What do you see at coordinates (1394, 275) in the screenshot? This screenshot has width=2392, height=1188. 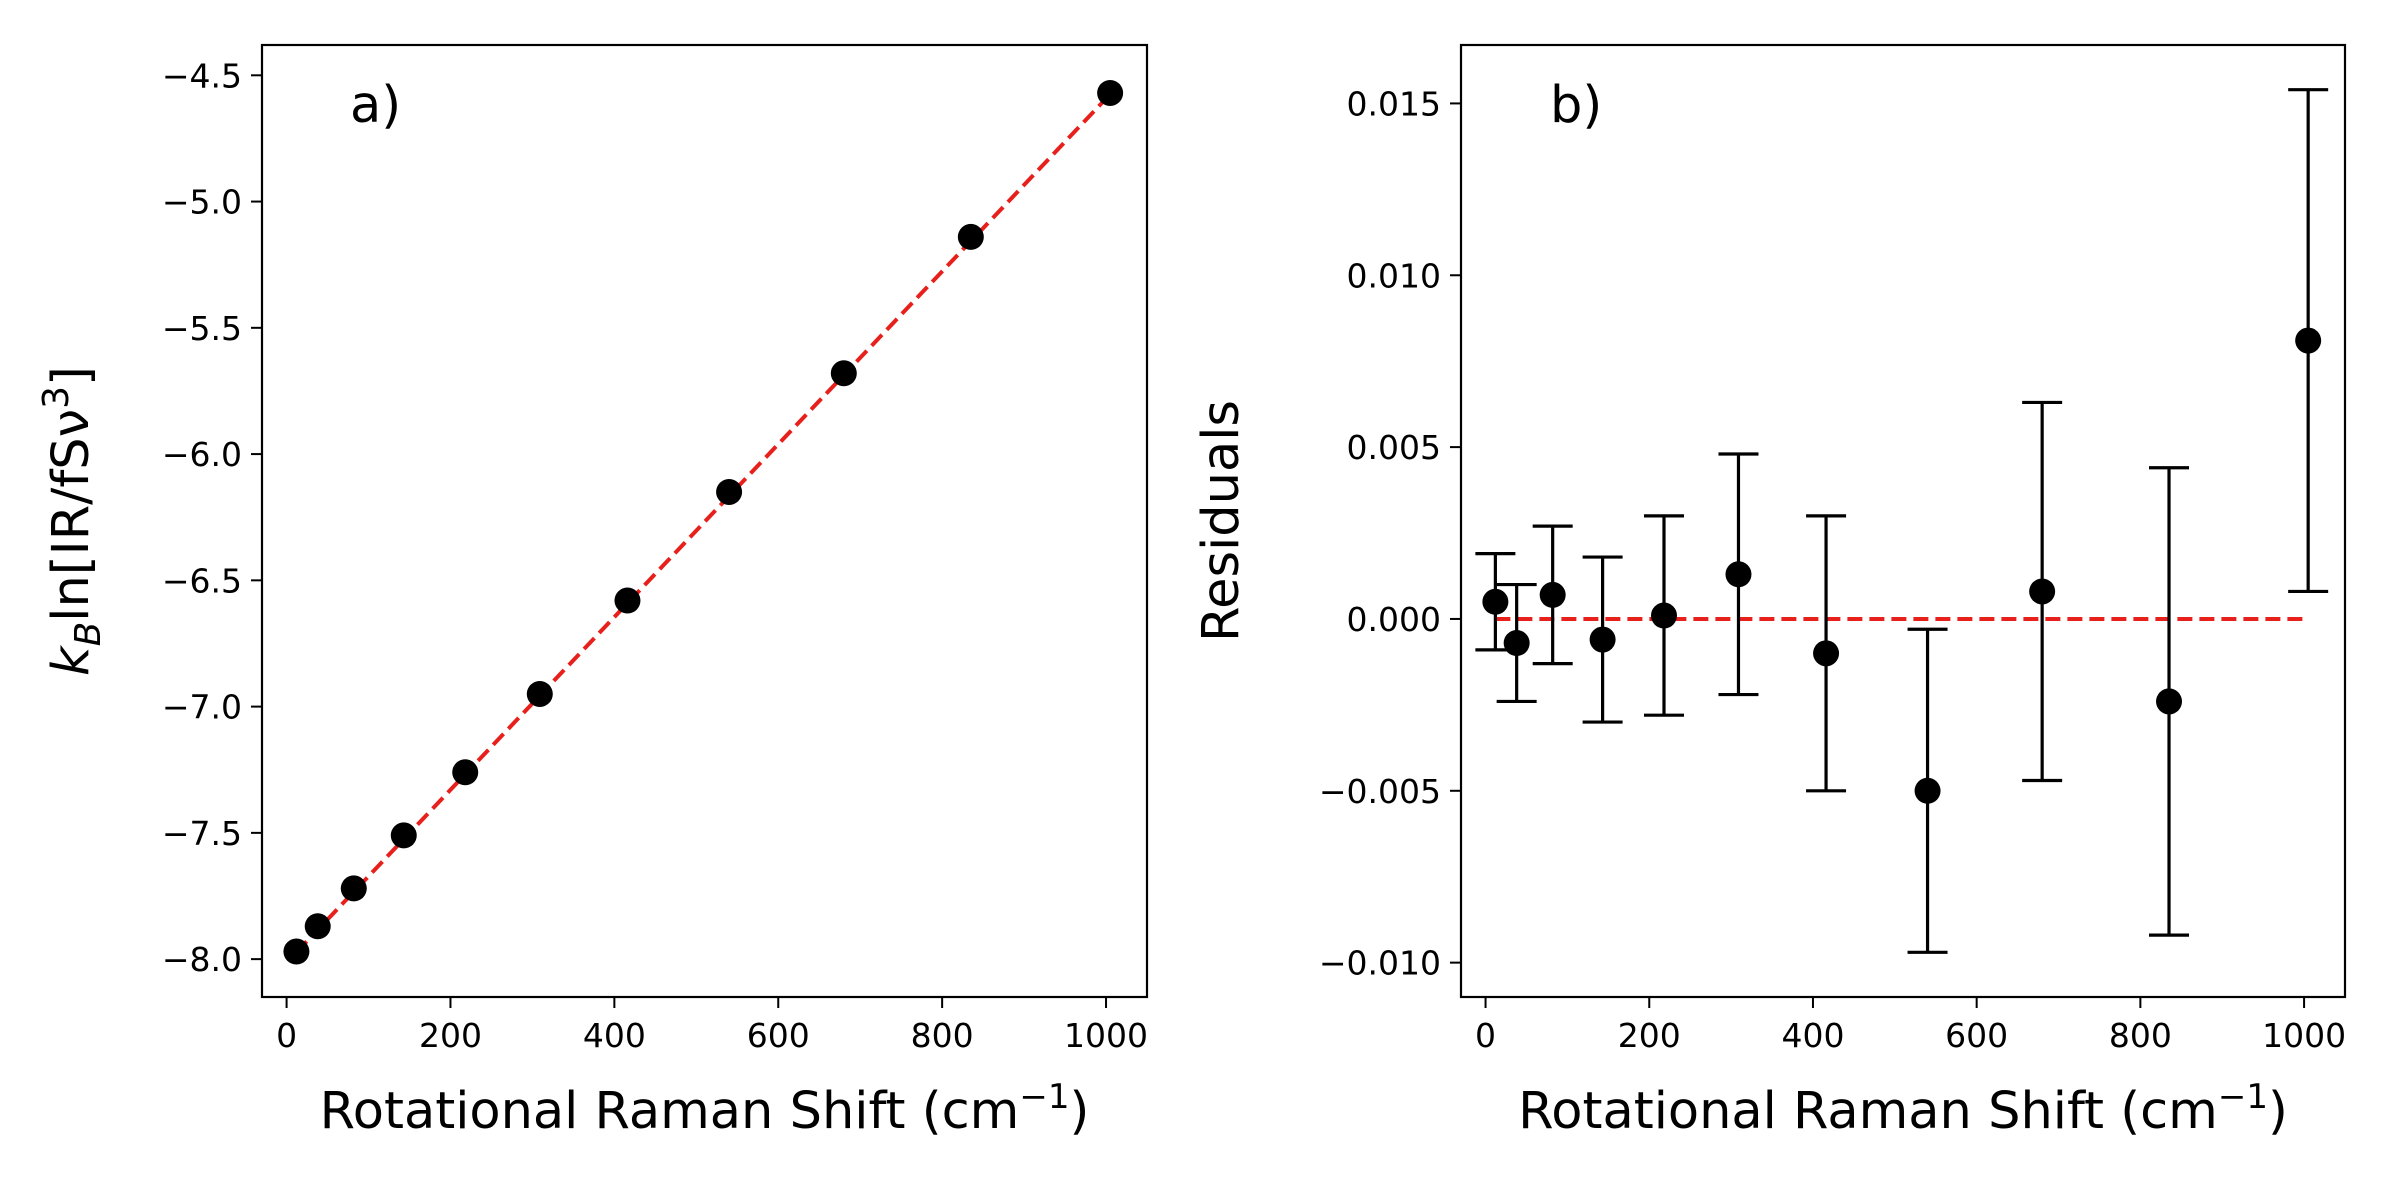 I see `y-tick-label: 0.010` at bounding box center [1394, 275].